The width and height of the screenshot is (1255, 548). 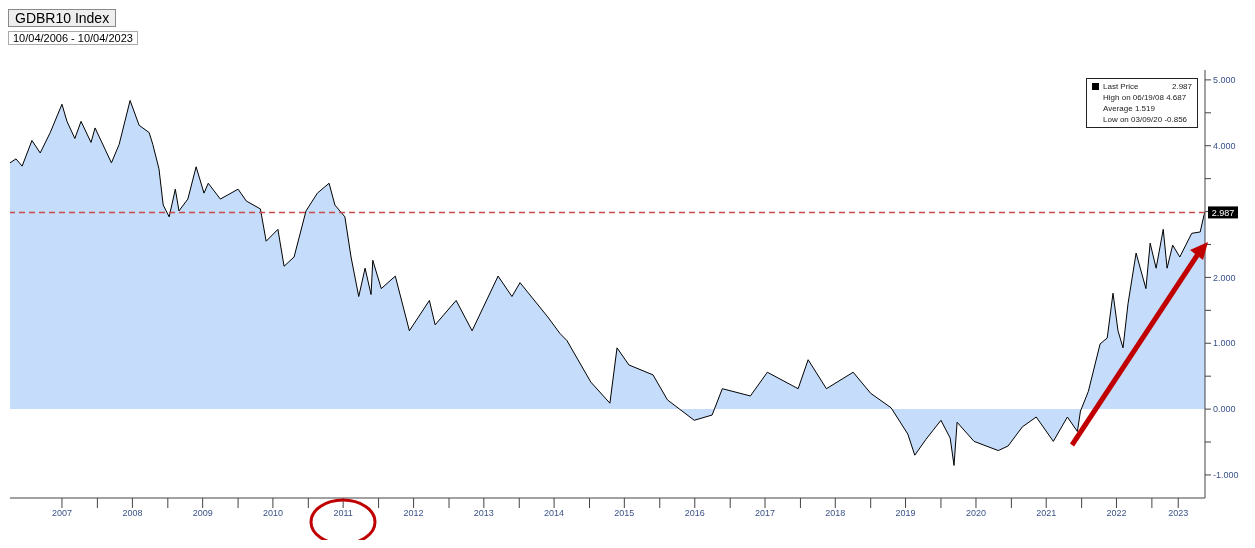 I want to click on x-tick-label: 2018, so click(x=835, y=513).